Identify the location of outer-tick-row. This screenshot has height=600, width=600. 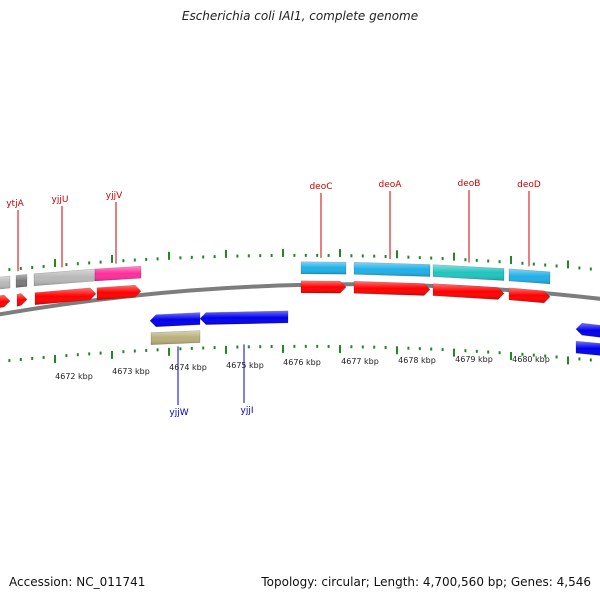
(300, 260).